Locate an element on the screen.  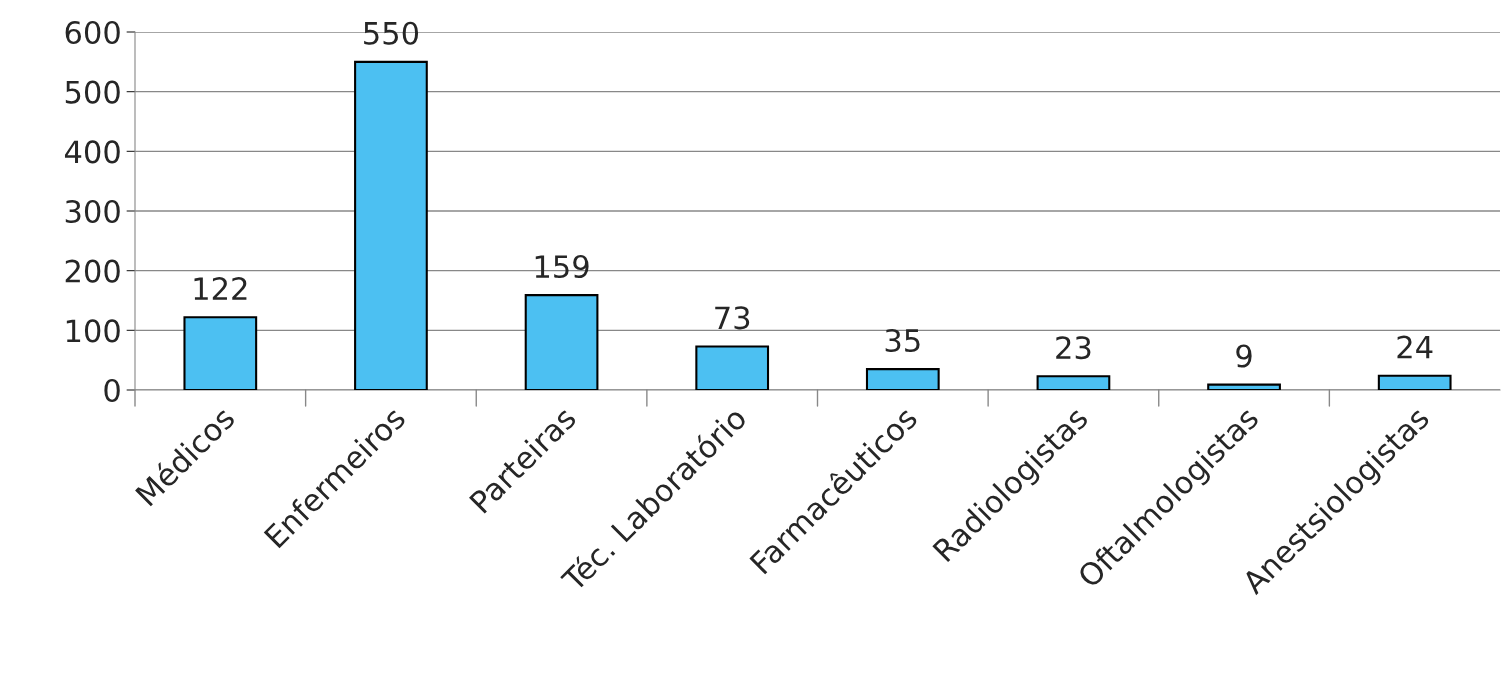
y-tick-label: 400 is located at coordinates (92, 152).